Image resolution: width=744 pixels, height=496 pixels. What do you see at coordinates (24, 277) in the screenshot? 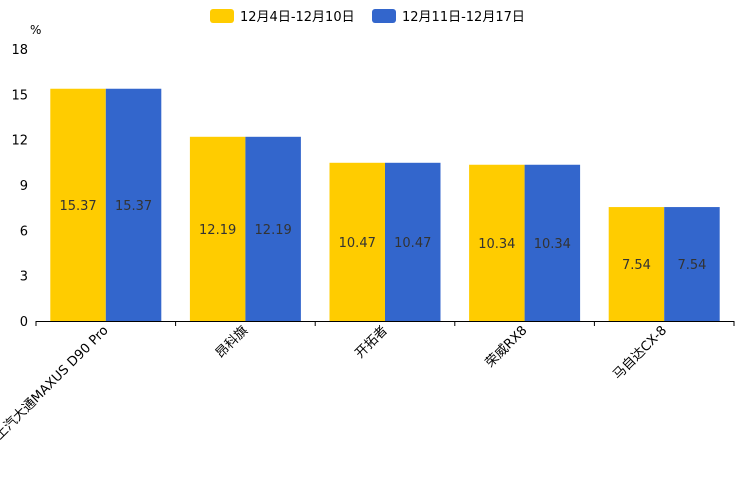
I see `y-tick-label: 3` at bounding box center [24, 277].